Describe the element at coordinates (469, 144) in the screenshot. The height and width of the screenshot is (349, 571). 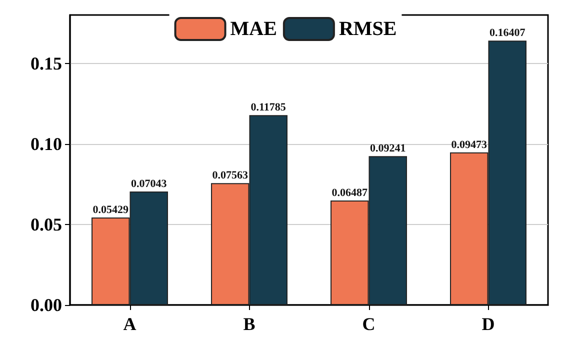
I see `data-label: 0.09473` at that location.